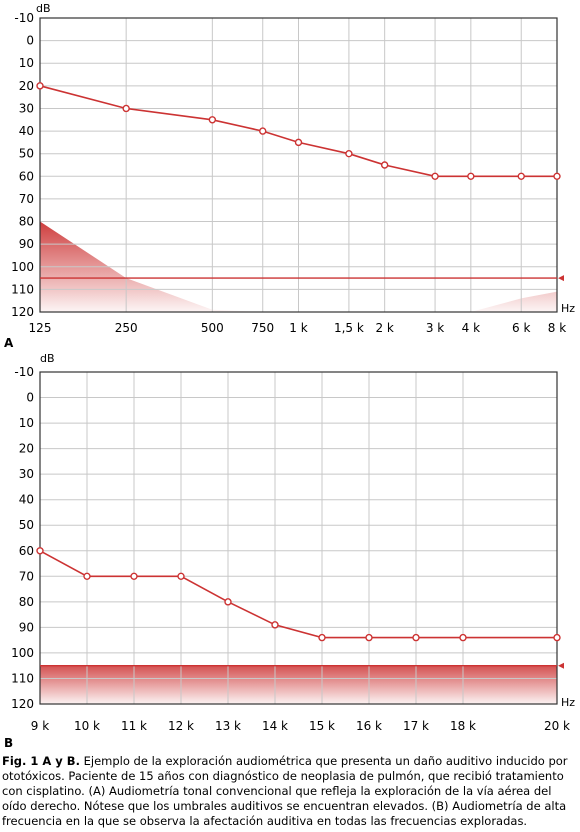 The height and width of the screenshot is (832, 580). What do you see at coordinates (134, 726) in the screenshot?
I see `x-tick-label: 11 k` at bounding box center [134, 726].